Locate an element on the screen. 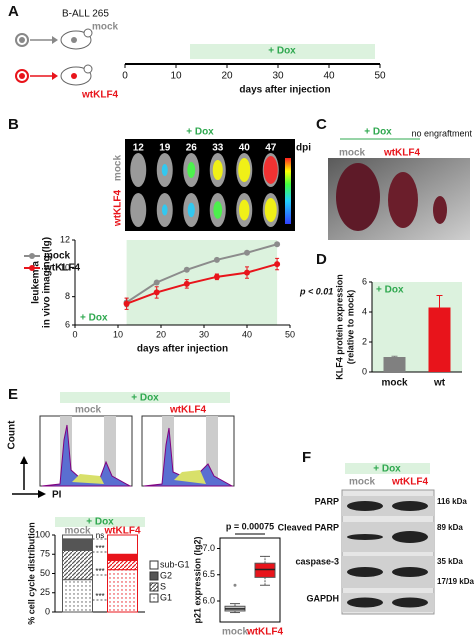  x-tick-label: mock is located at coordinates (235, 632).